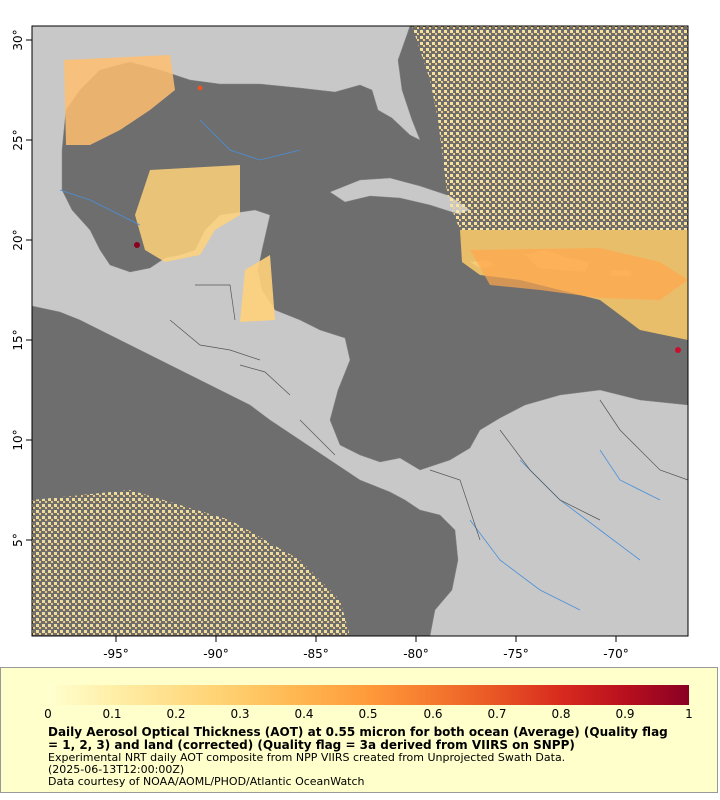 This screenshot has width=720, height=800. Describe the element at coordinates (240, 714) in the screenshot. I see `colorbar-label: 0.3` at that location.